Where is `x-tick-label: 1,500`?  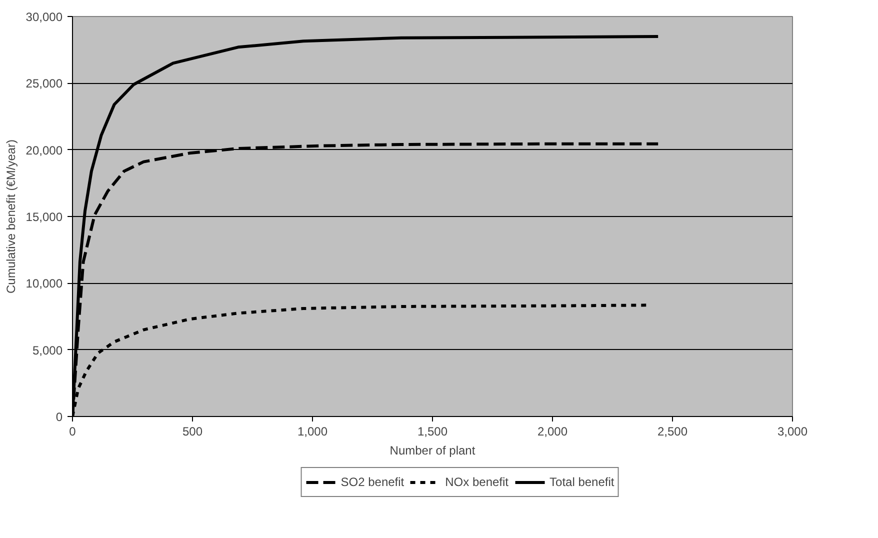
x-tick-label: 1,500 is located at coordinates (432, 431).